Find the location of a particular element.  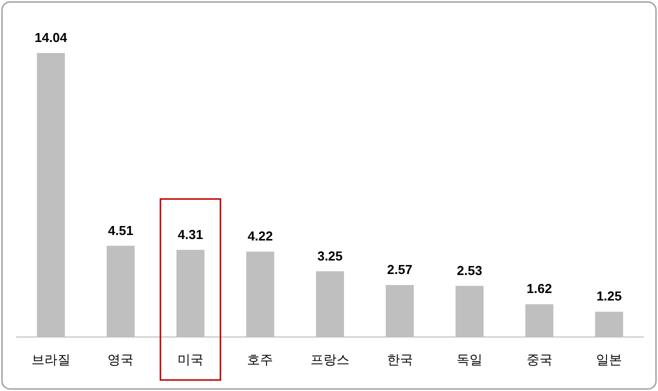

x-tick-label: 미국 is located at coordinates (190, 359).